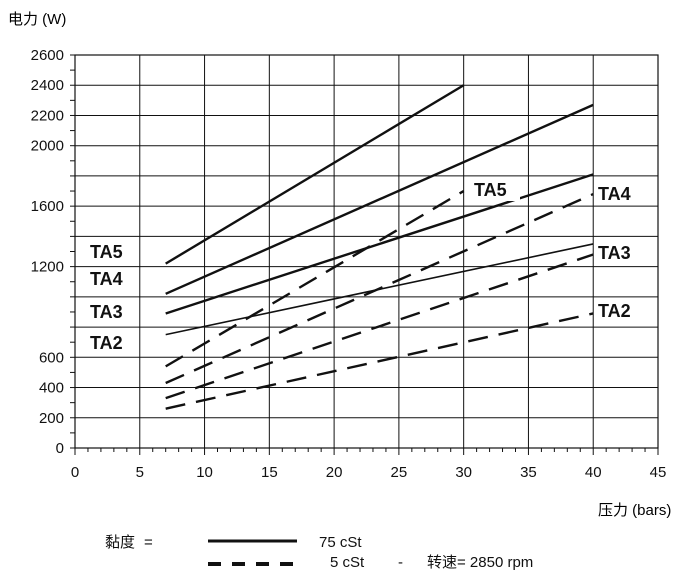 This screenshot has height=573, width=689. I want to click on x-tick-label: 10, so click(204, 472).